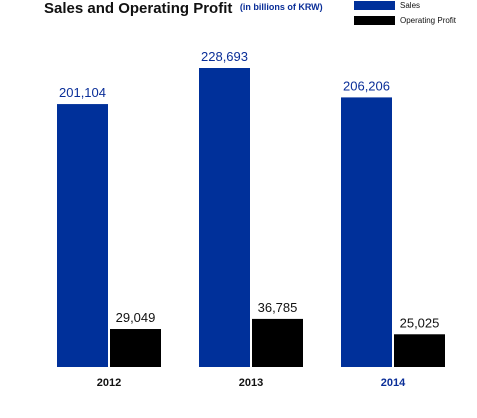  What do you see at coordinates (281, 7) in the screenshot?
I see `chart-subtitle: (in billions of KRW)` at bounding box center [281, 7].